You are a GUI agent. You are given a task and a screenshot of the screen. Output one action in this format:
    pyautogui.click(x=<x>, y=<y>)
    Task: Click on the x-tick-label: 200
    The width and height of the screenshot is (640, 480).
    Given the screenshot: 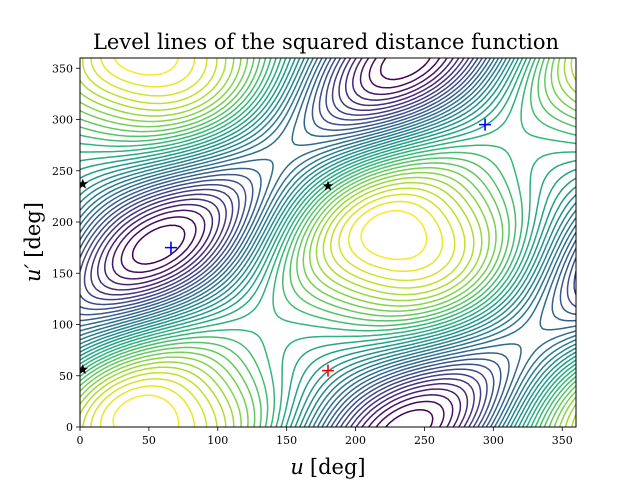 What is the action you would take?
    pyautogui.click(x=355, y=440)
    